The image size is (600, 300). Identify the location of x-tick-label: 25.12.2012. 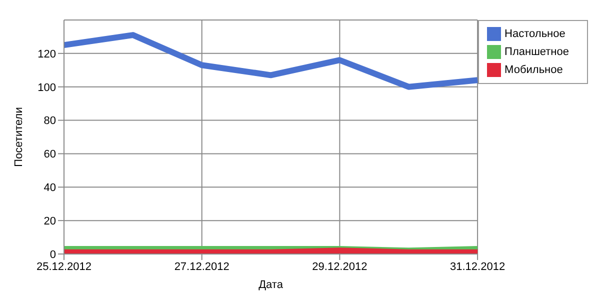
(64, 266).